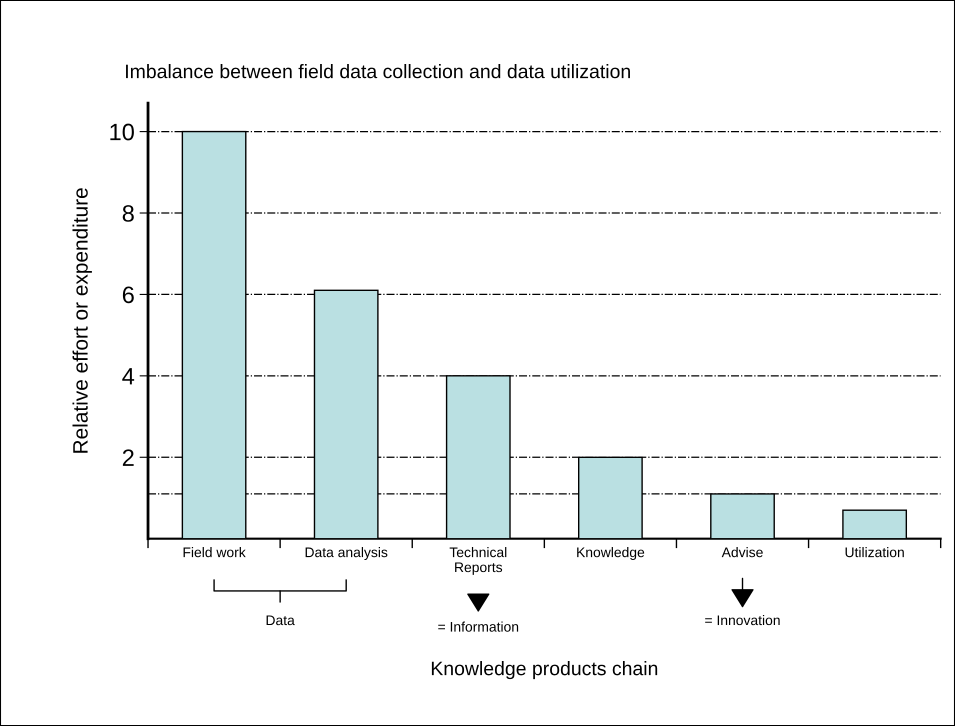 This screenshot has height=726, width=955. Describe the element at coordinates (128, 457) in the screenshot. I see `y-tick-label: 2` at that location.